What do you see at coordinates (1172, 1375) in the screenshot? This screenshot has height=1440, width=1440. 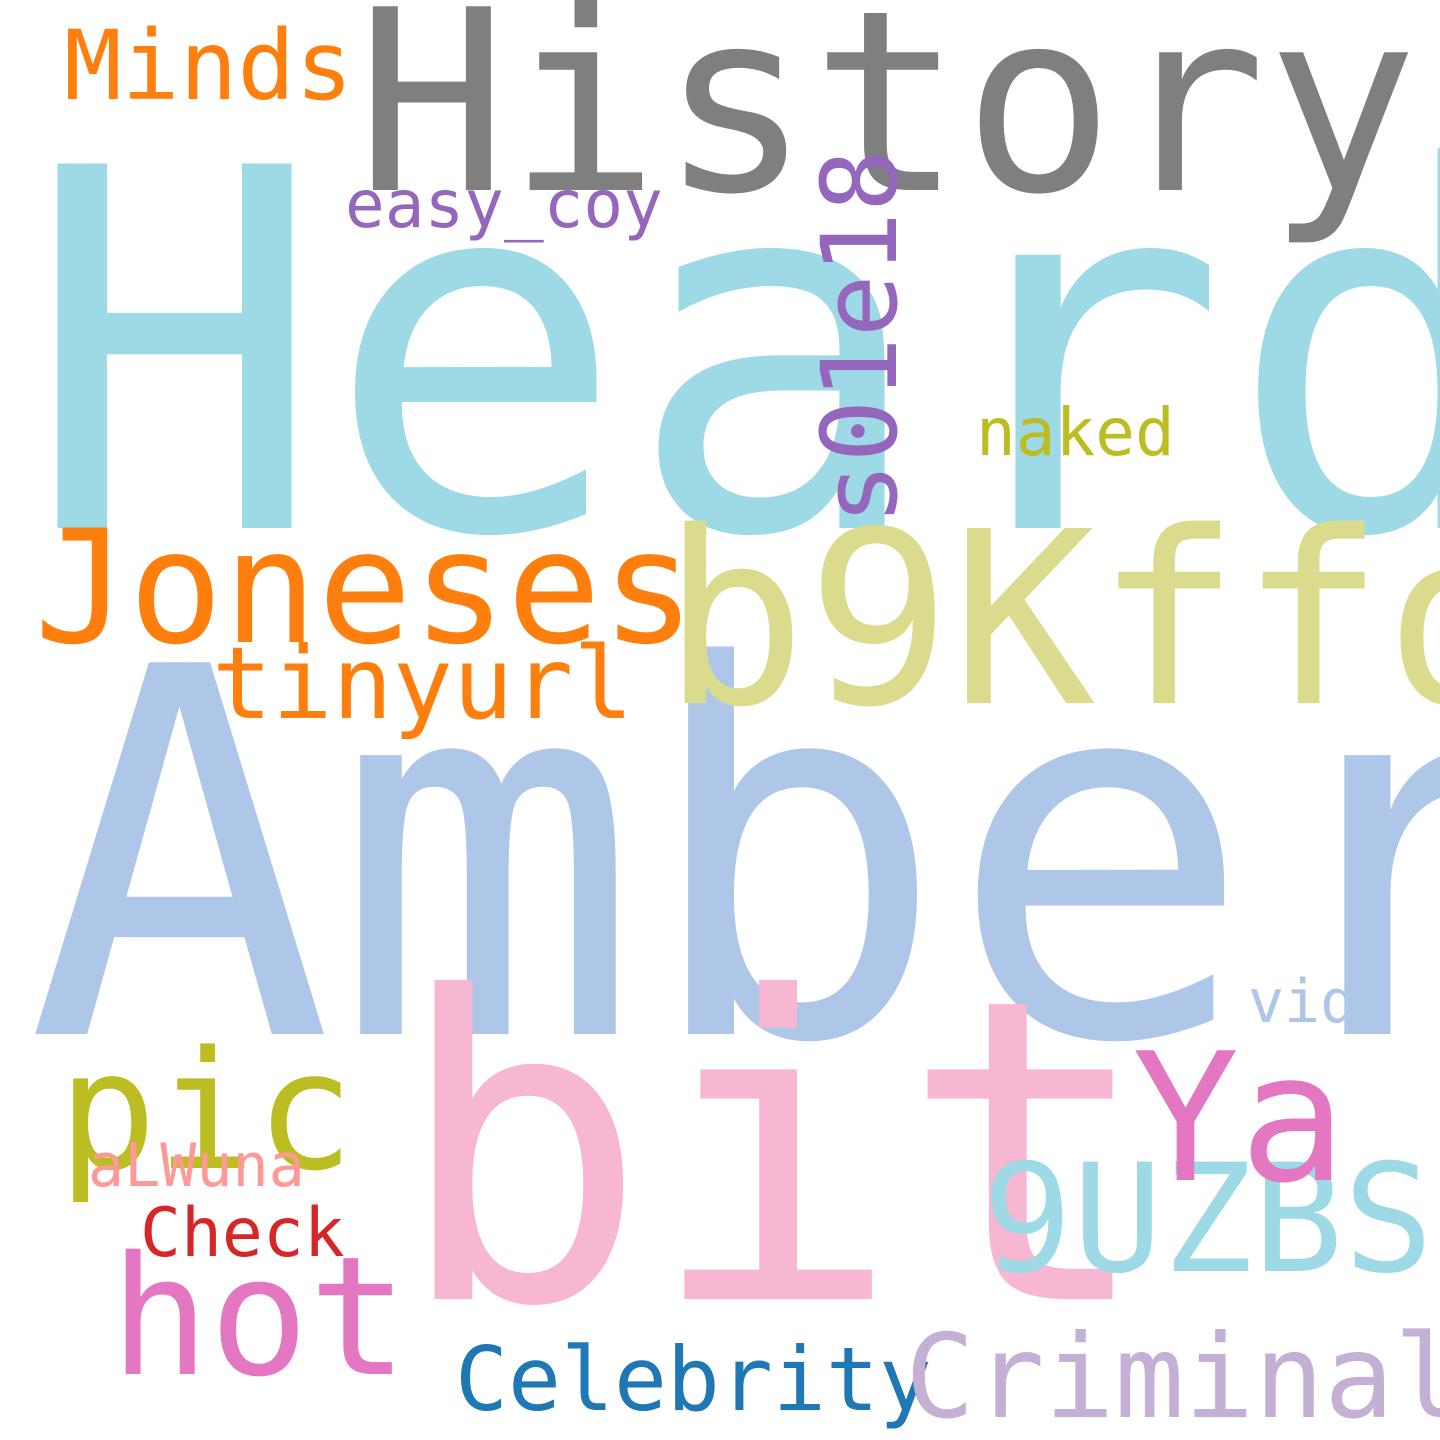 I see `word-criminal: Criminal` at bounding box center [1172, 1375].